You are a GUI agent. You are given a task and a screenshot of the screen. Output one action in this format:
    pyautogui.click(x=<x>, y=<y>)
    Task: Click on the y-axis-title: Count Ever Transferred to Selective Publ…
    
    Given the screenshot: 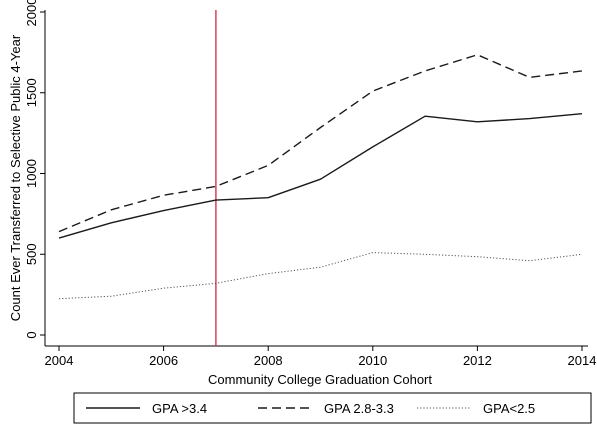 What is the action you would take?
    pyautogui.click(x=15, y=177)
    